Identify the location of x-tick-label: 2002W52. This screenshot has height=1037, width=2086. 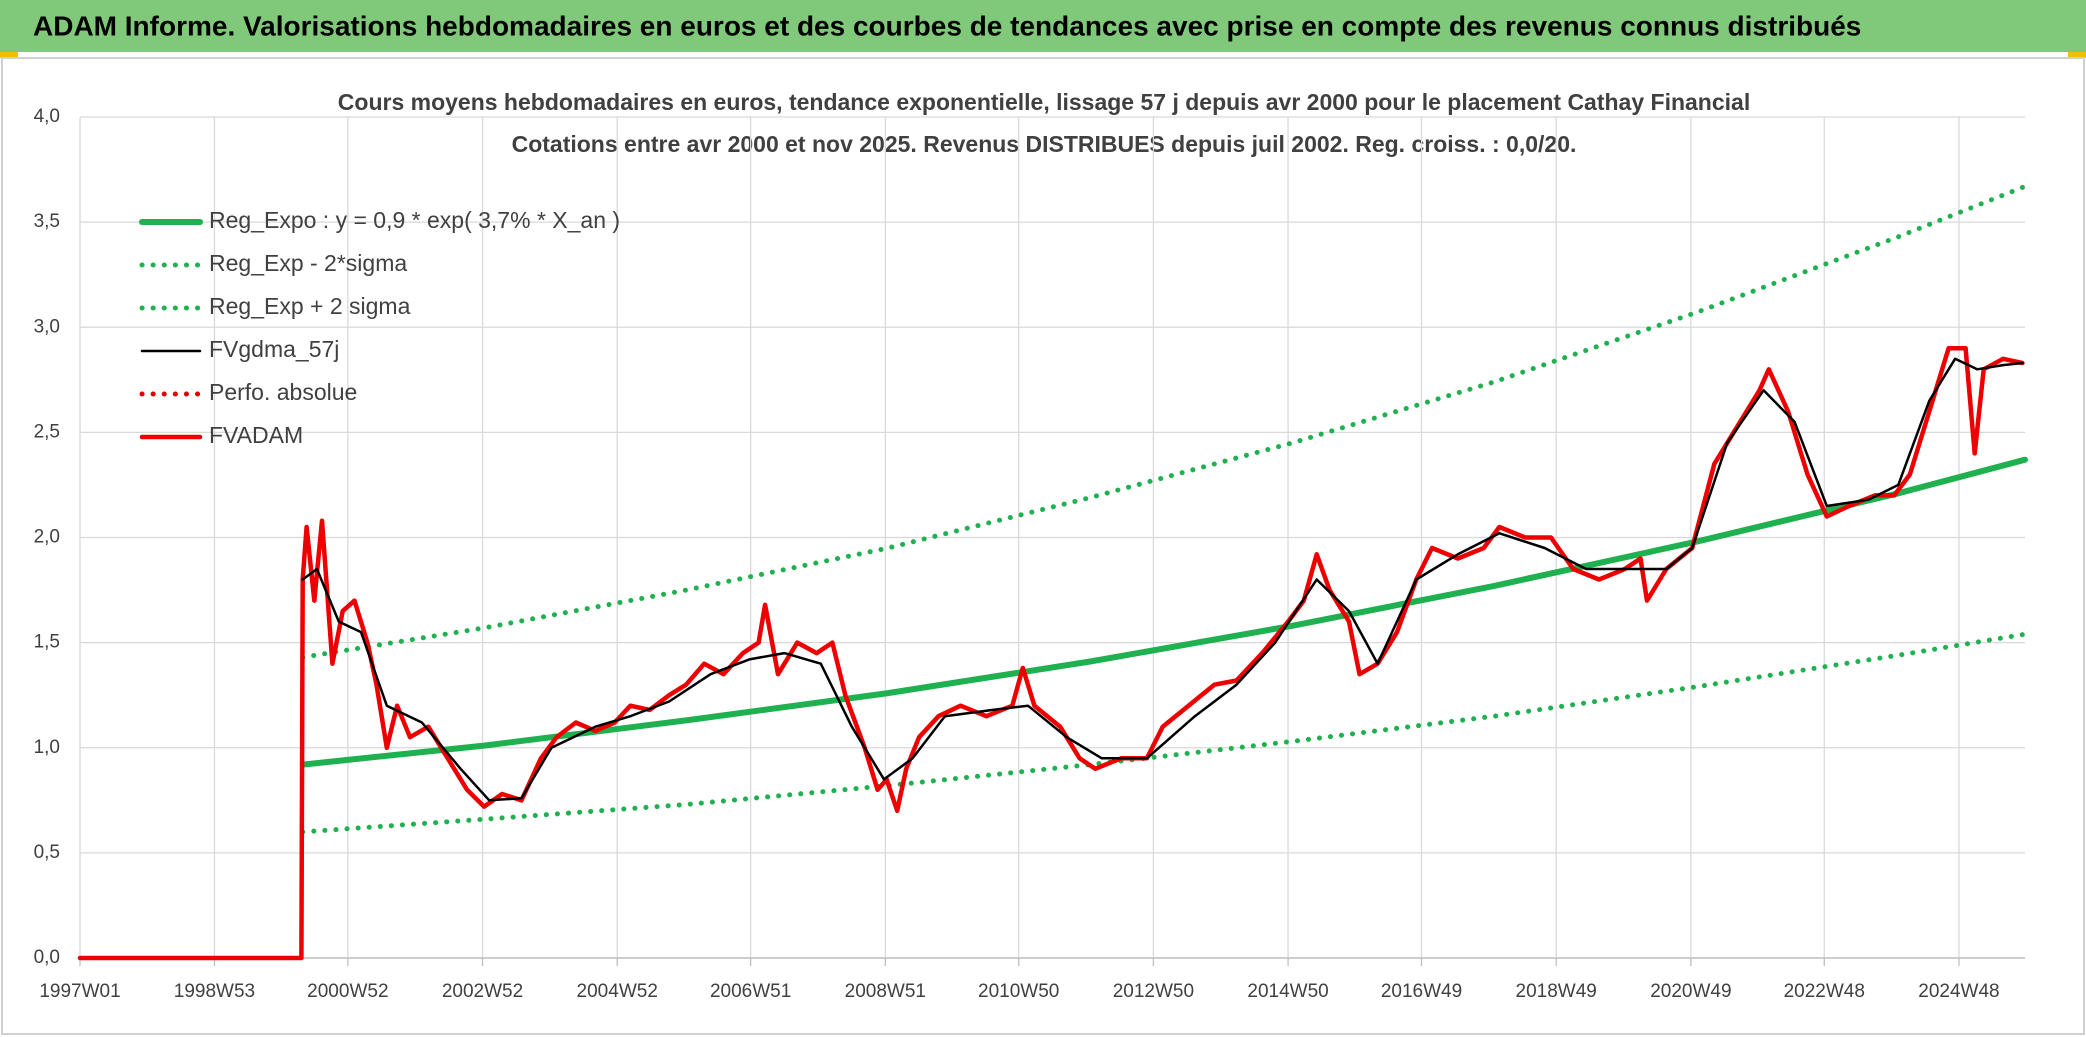
(482, 991).